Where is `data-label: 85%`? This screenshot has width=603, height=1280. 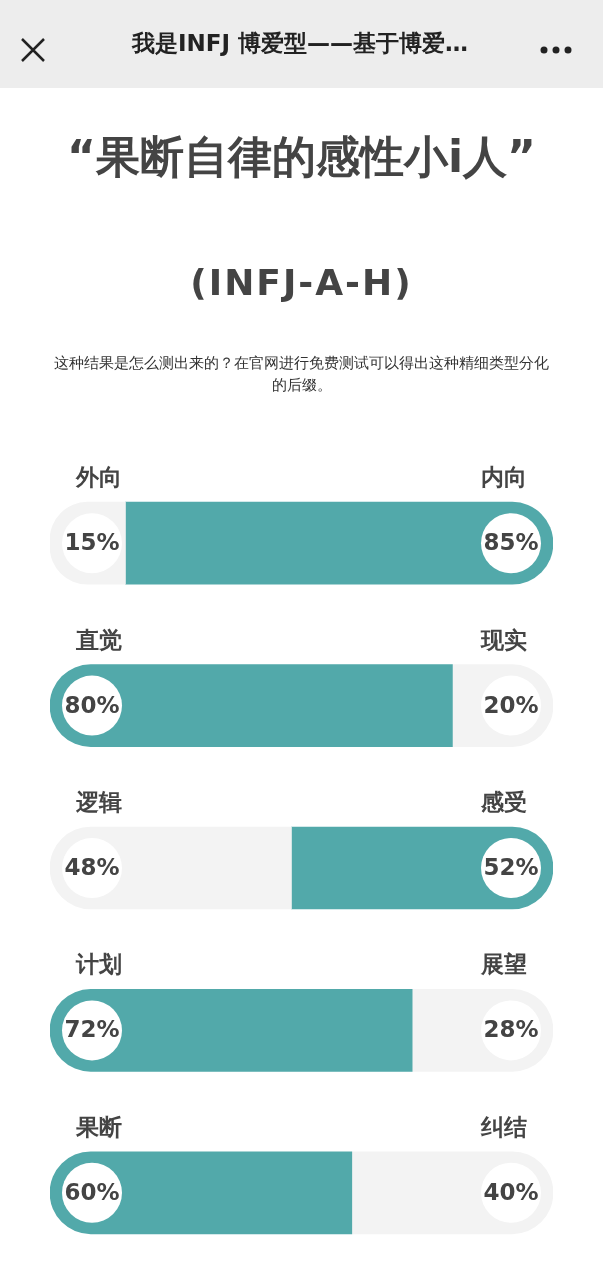 data-label: 85% is located at coordinates (511, 542).